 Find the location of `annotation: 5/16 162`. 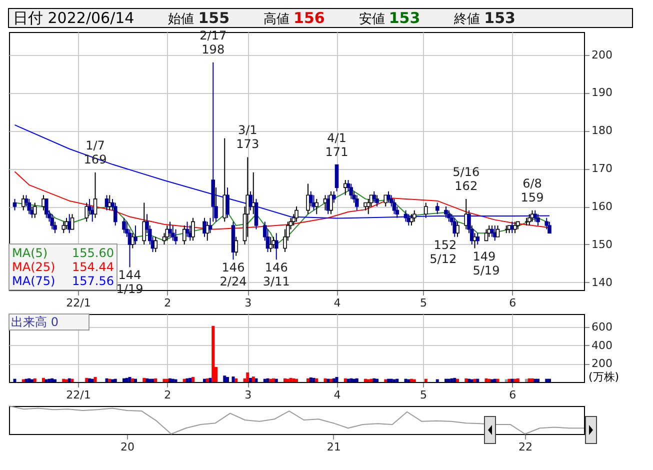

annotation: 5/16 162 is located at coordinates (466, 178).